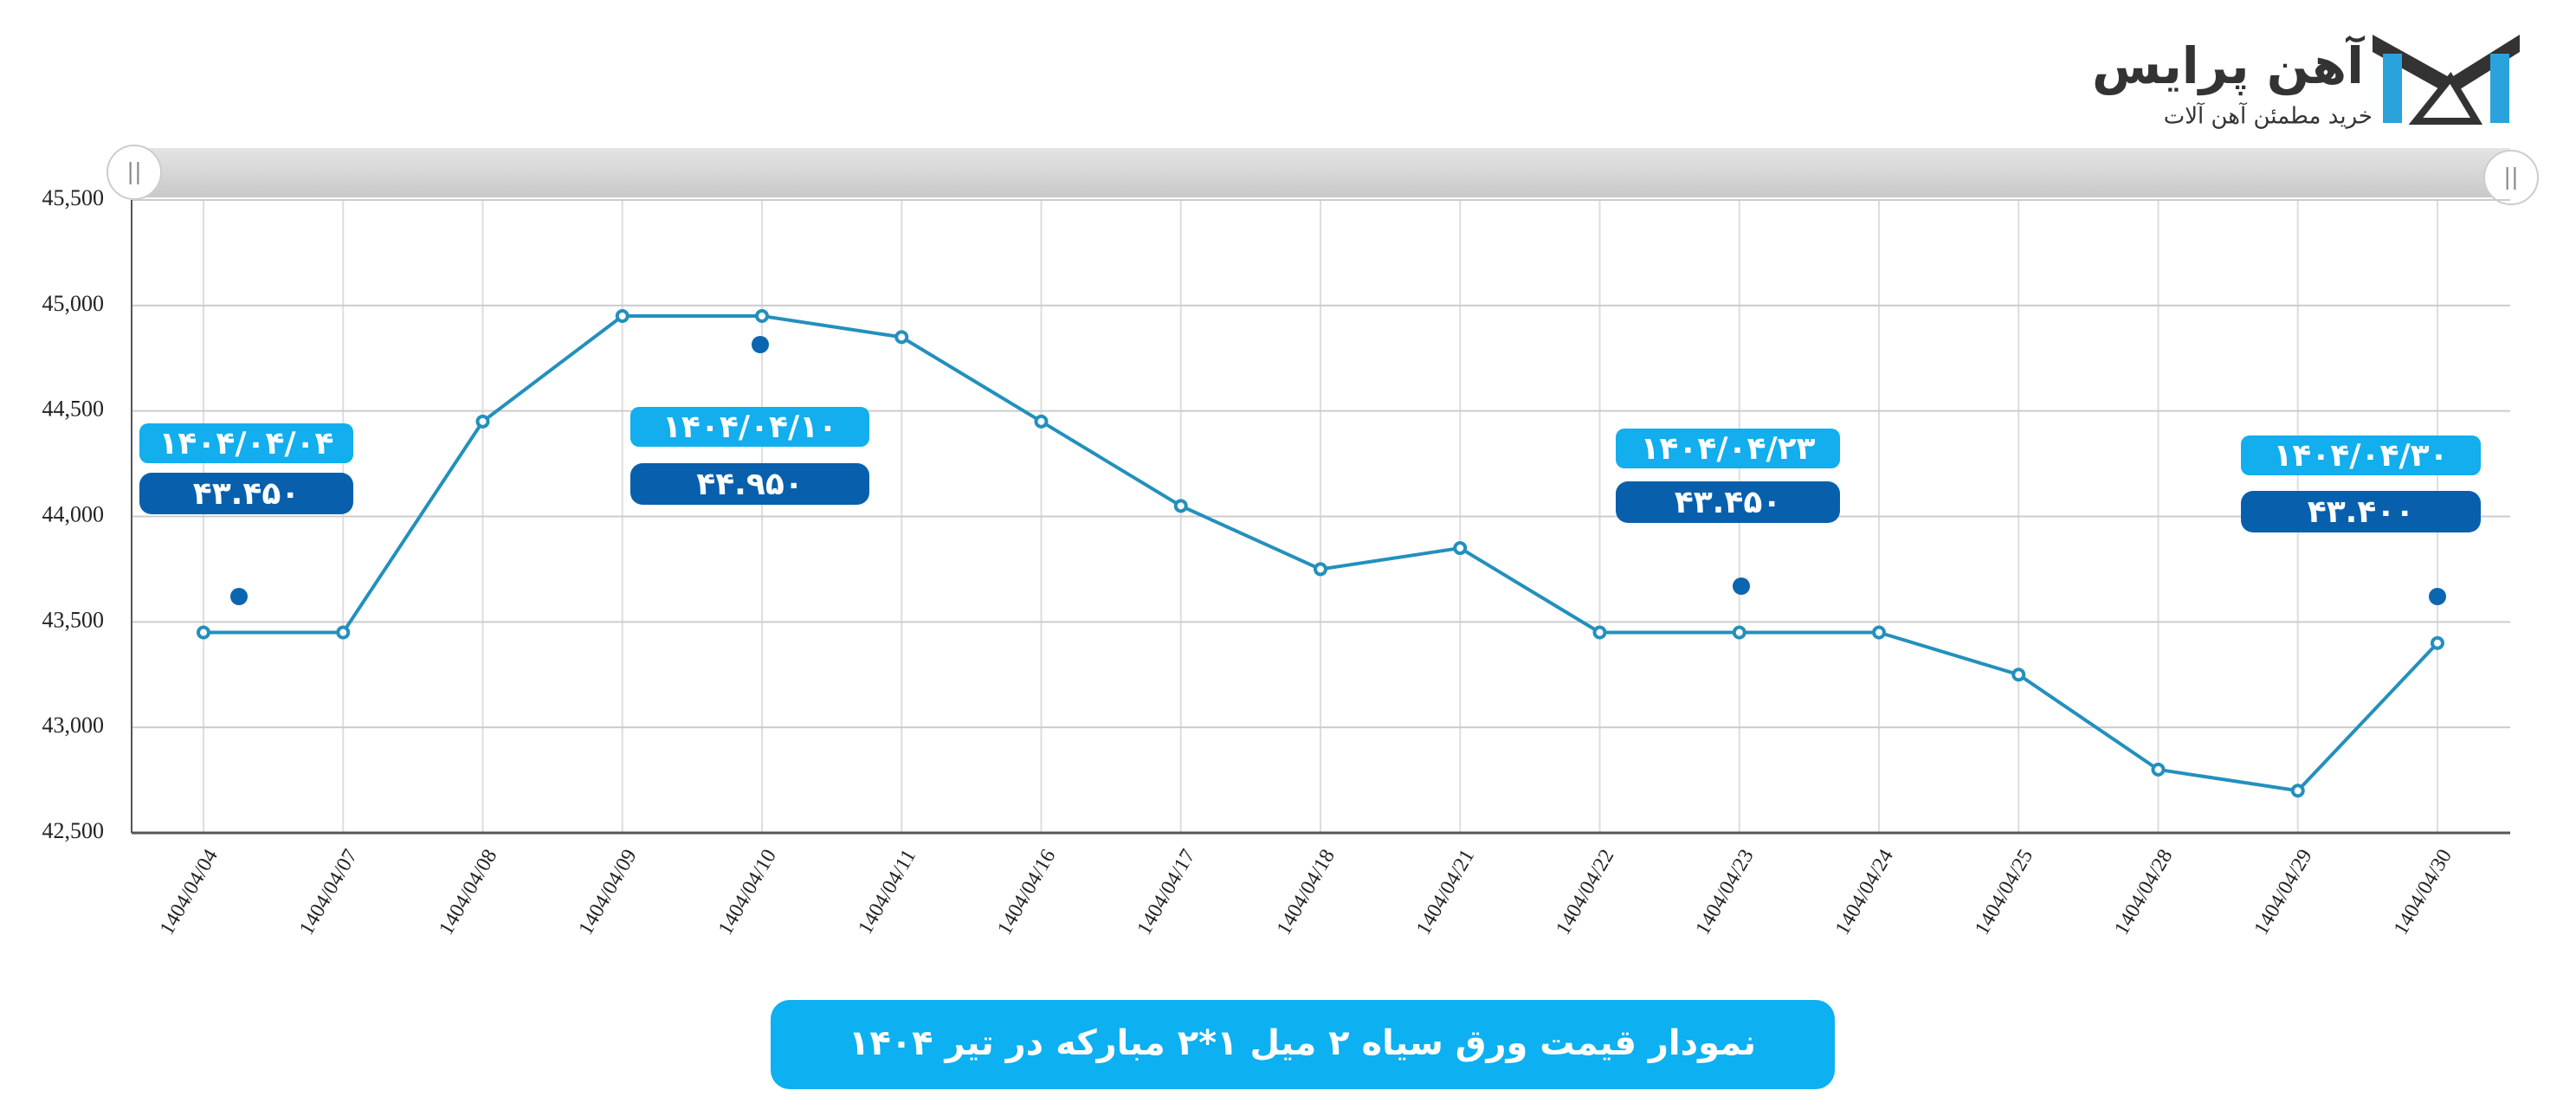 Image resolution: width=2576 pixels, height=1116 pixels. What do you see at coordinates (2446, 80) in the screenshot?
I see `logo-icon` at bounding box center [2446, 80].